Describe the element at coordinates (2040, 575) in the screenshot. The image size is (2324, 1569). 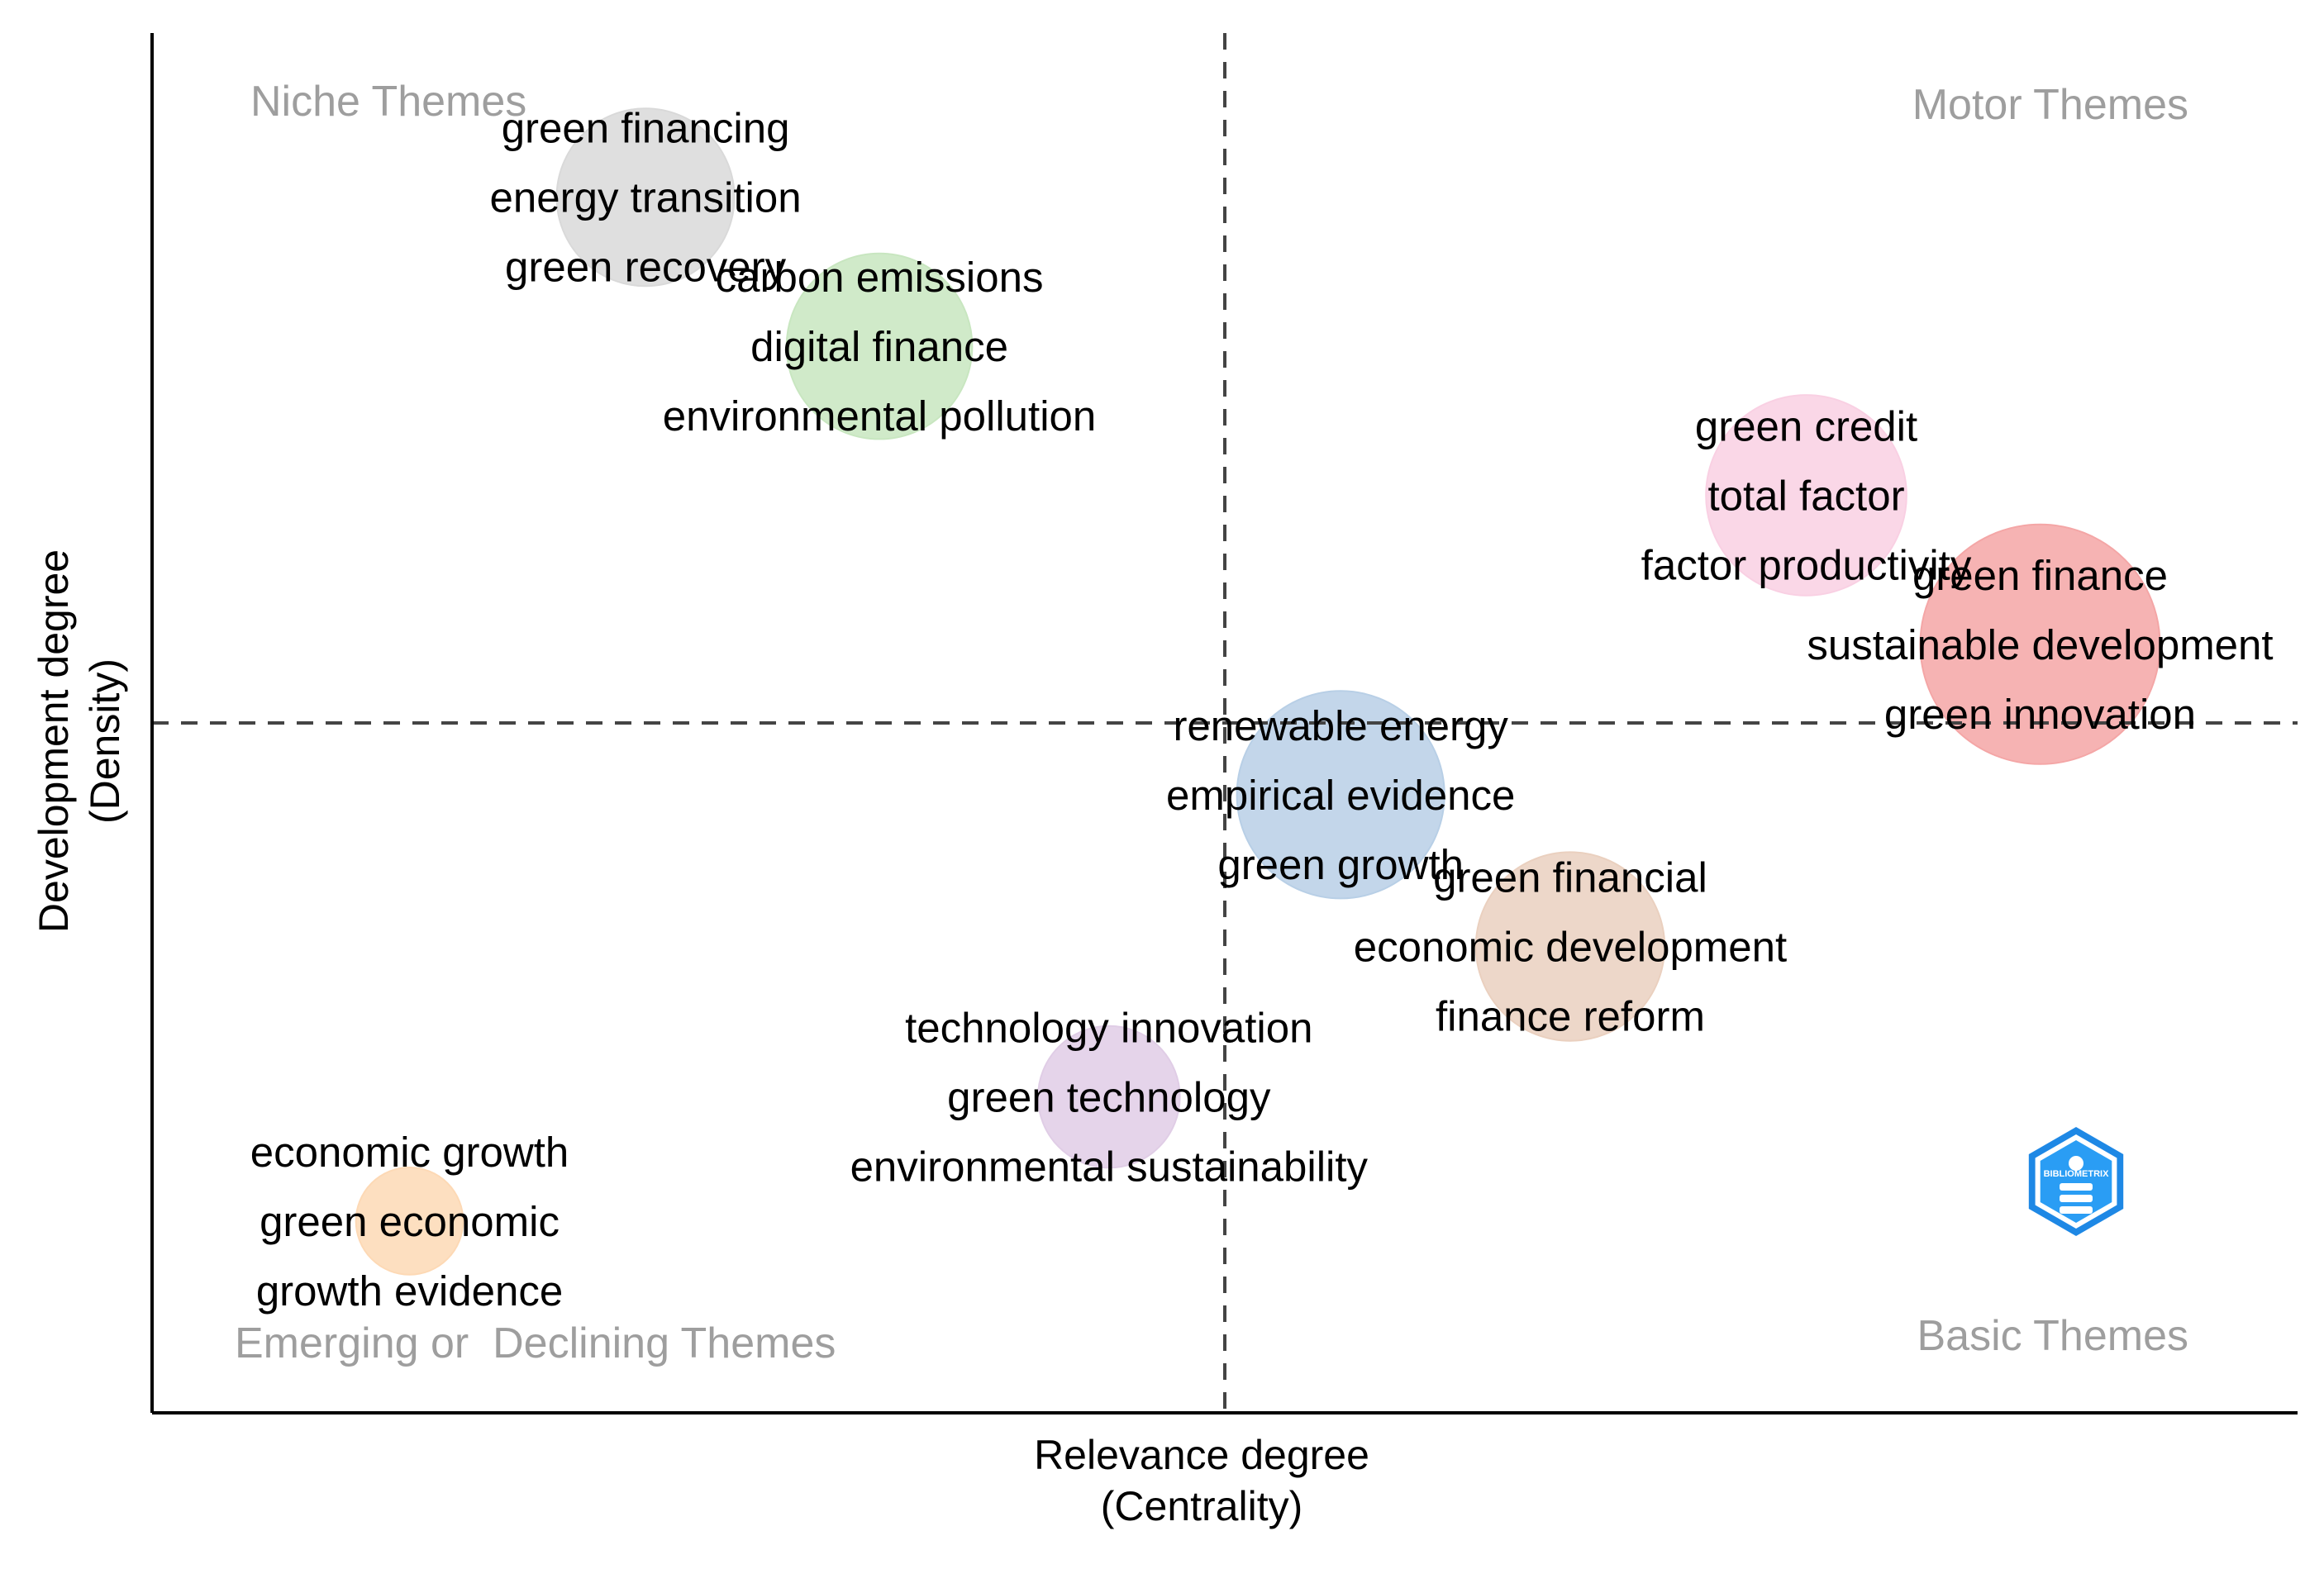
I see `cluster-4-label-1: green finance` at that location.